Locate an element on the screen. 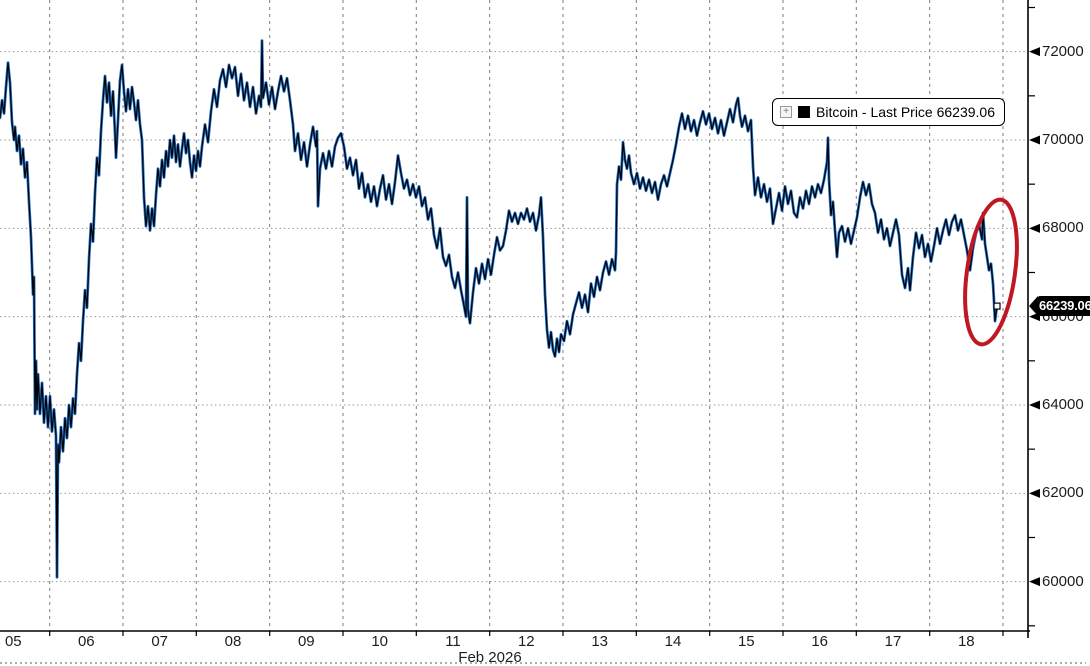  legend: + Bitcoin - Last Price 66239.06 is located at coordinates (888, 112).